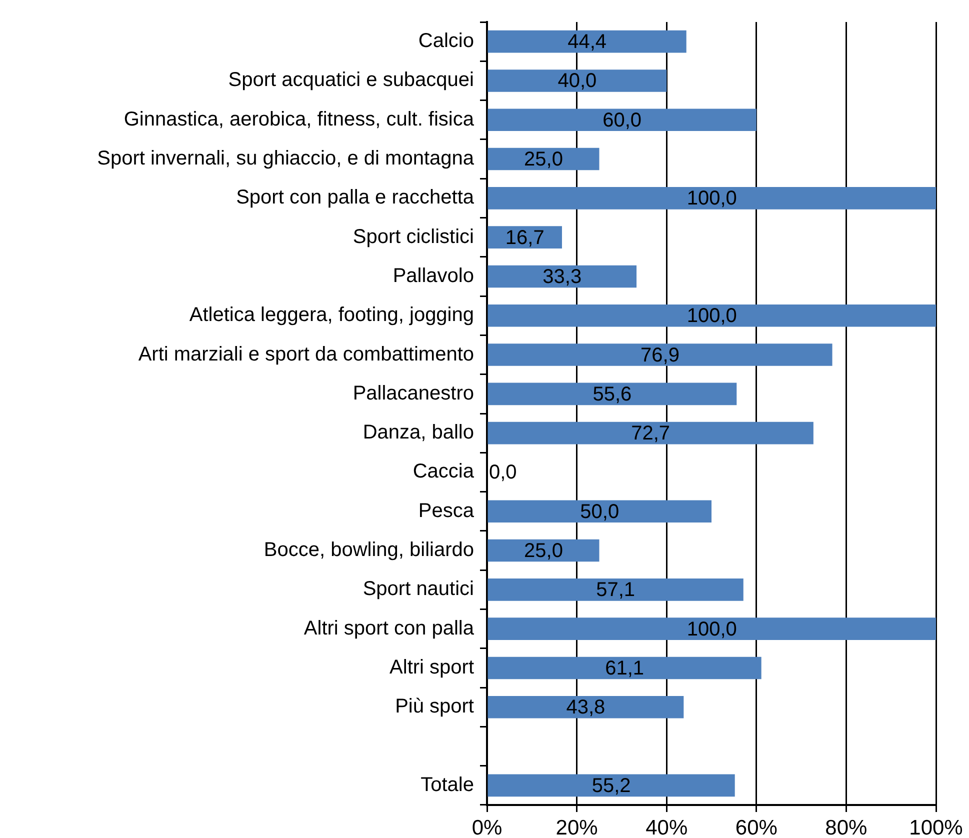 The image size is (969, 838). Describe the element at coordinates (434, 707) in the screenshot. I see `y-tick-label: Più sport` at that location.